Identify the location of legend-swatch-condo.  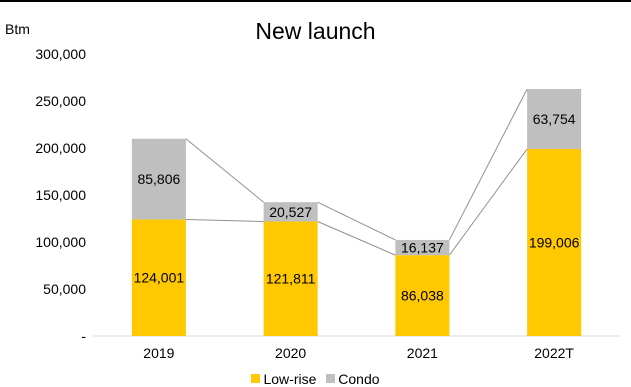
(331, 378).